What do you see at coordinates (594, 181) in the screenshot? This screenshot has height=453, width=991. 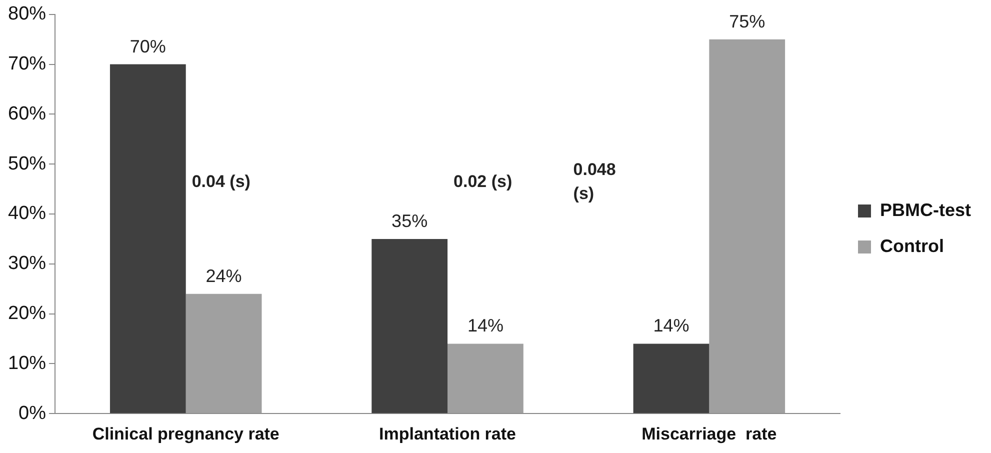 I see `annotation: 0.048 (s)` at bounding box center [594, 181].